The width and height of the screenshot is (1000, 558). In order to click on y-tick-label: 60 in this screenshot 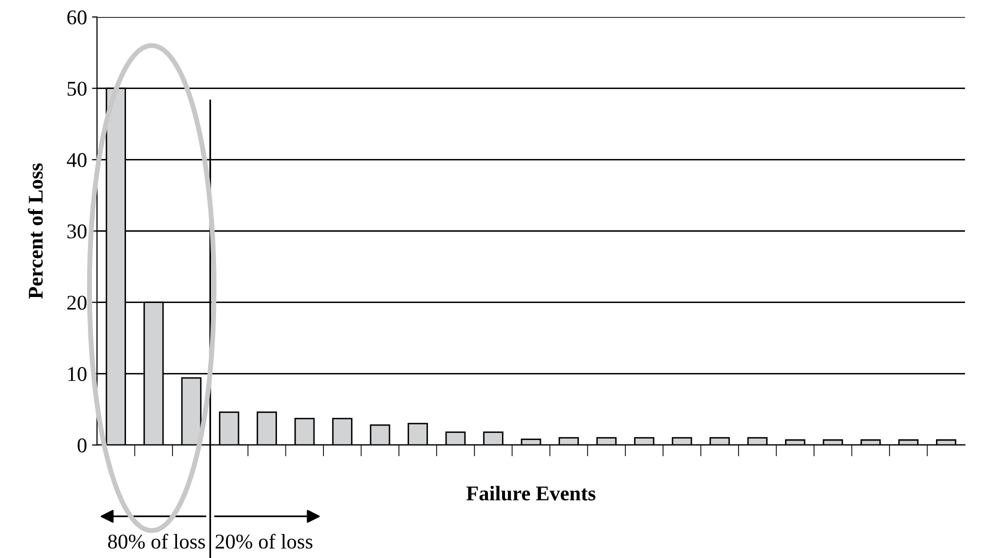, I will do `click(76, 17)`.